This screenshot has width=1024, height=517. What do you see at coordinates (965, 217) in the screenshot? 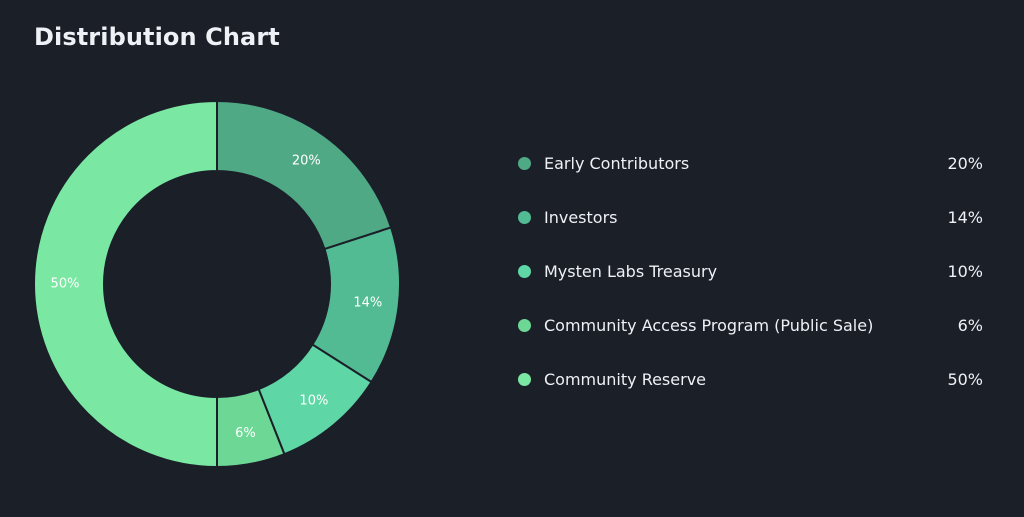
I see `legend-value: 14%` at bounding box center [965, 217].